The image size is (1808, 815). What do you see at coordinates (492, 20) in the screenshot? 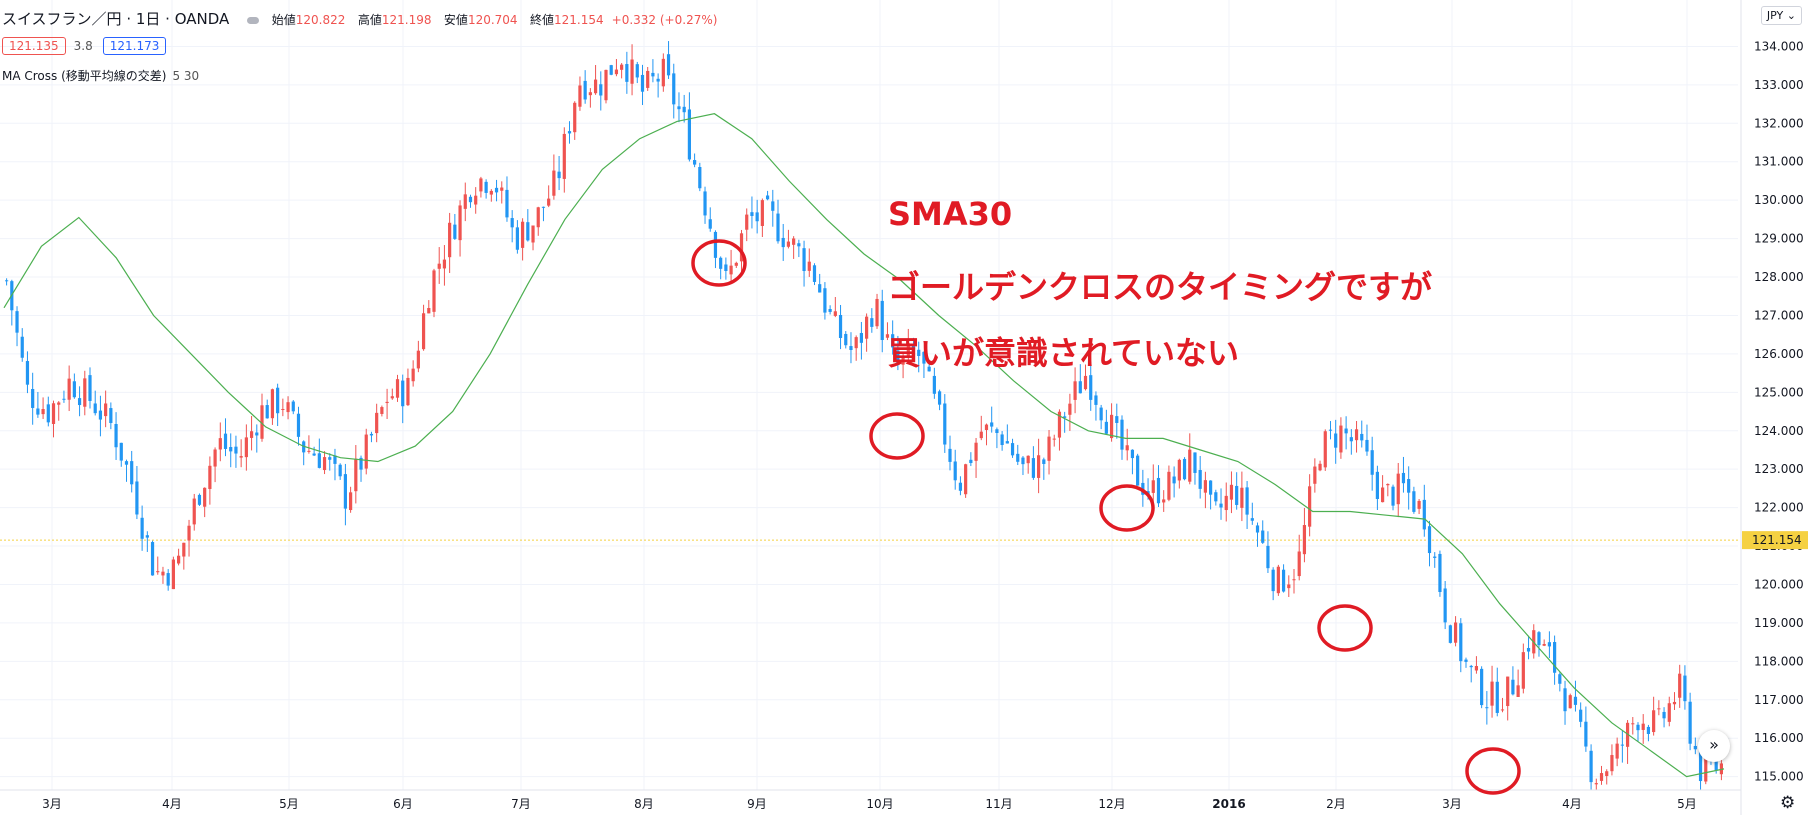
I see `low-value: 120.704` at bounding box center [492, 20].